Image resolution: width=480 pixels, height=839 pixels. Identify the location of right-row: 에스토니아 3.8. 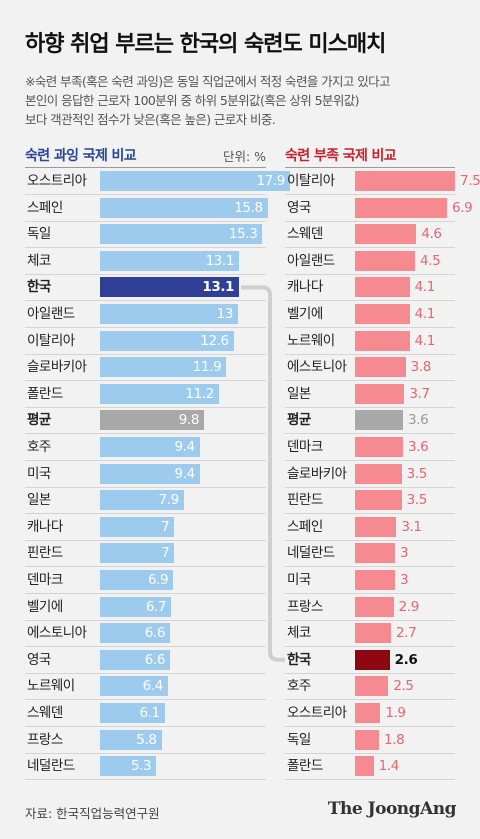
(370, 368).